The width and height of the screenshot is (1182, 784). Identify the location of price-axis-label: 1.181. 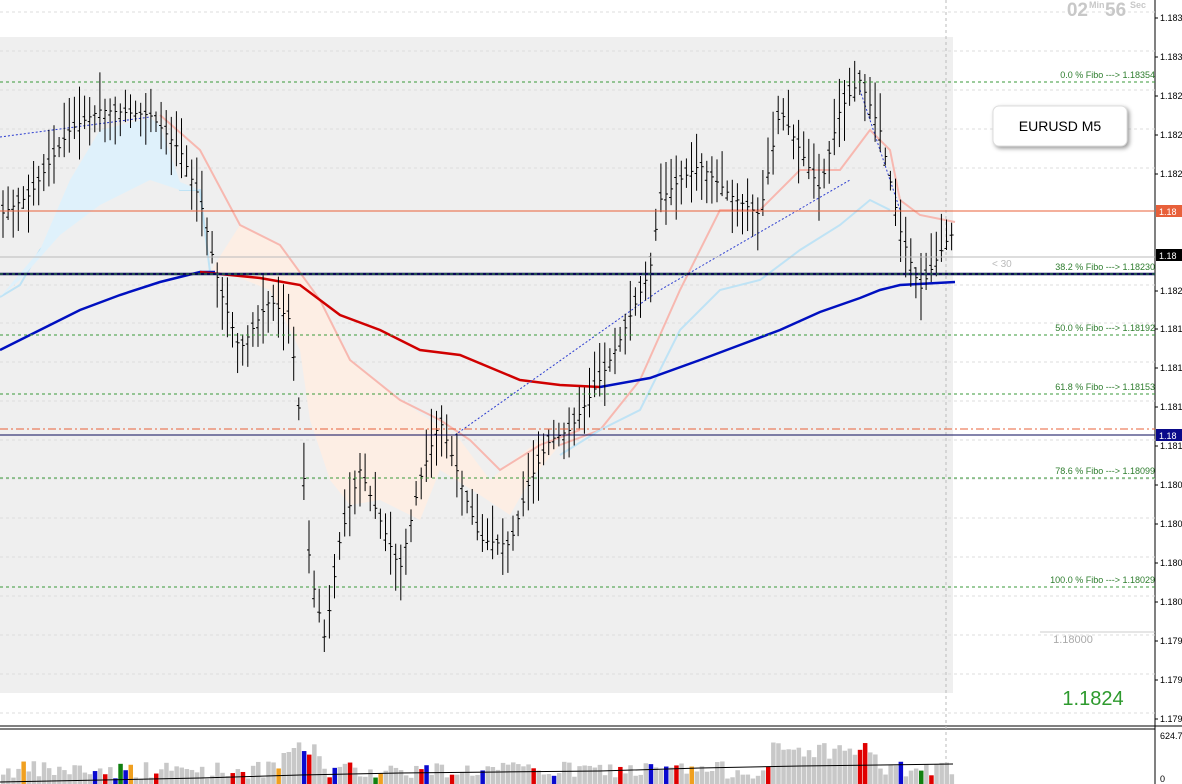
(1171, 368).